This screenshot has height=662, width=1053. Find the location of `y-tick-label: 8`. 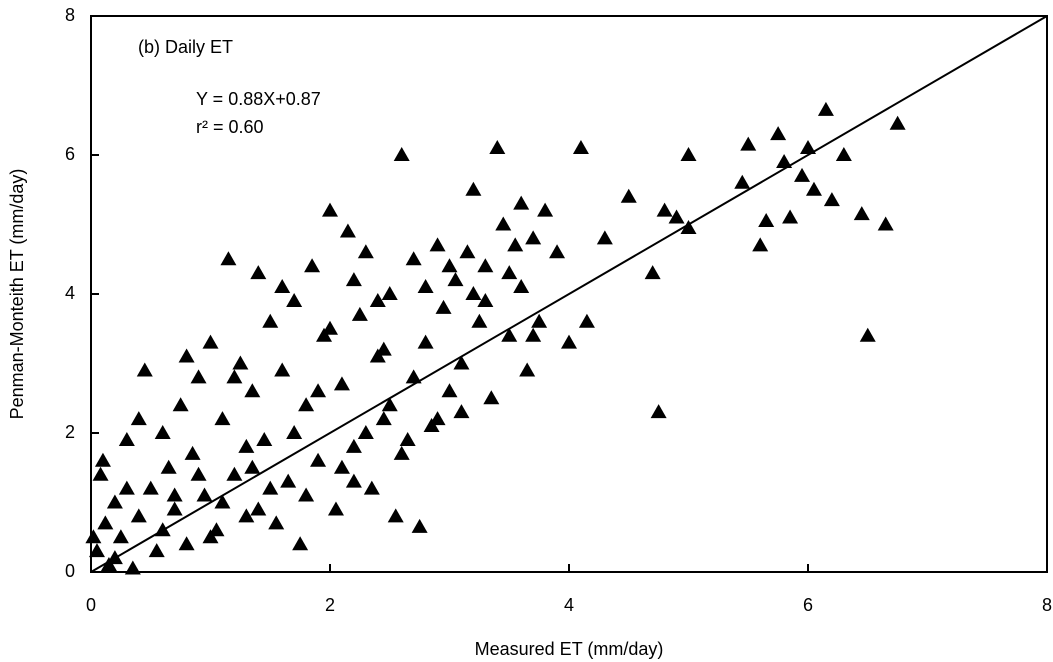

y-tick-label: 8 is located at coordinates (70, 15).